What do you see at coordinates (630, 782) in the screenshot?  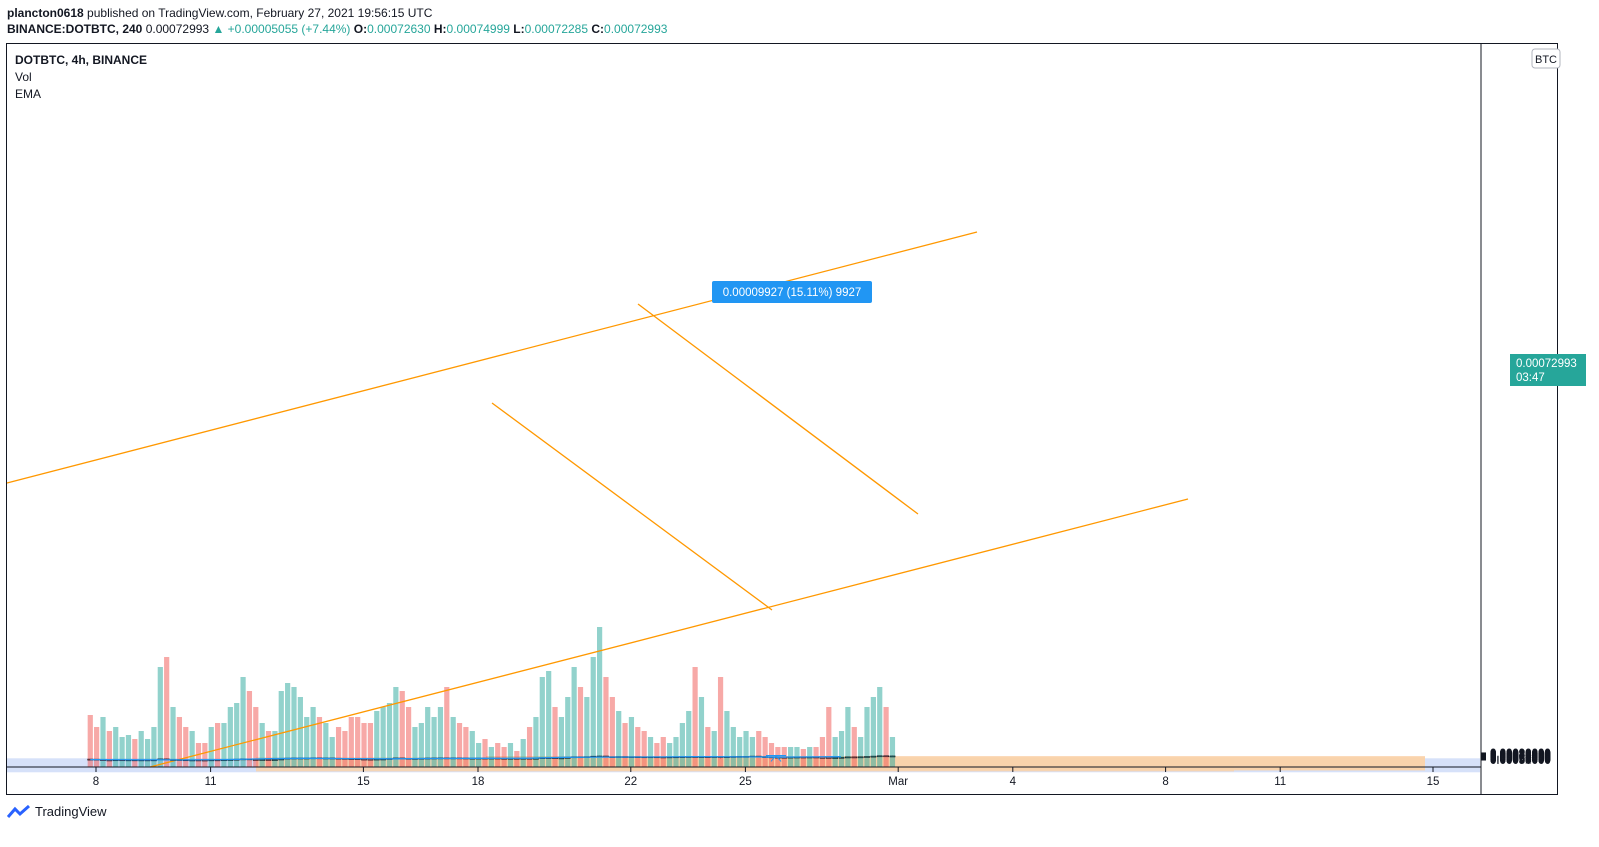 I see `time-tick-label: 22` at bounding box center [630, 782].